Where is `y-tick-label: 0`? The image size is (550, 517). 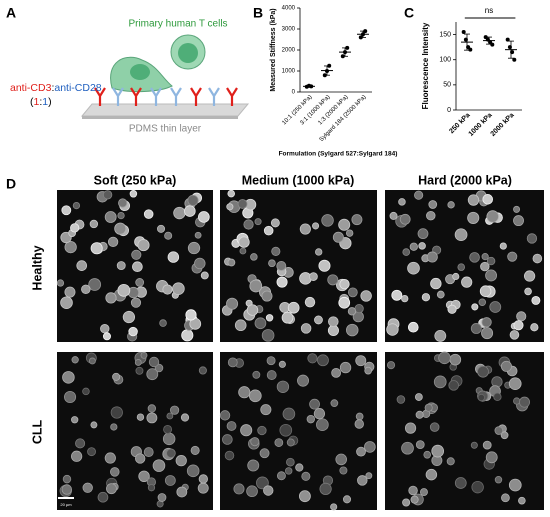
y-tick-label: 0 is located at coordinates (449, 110).